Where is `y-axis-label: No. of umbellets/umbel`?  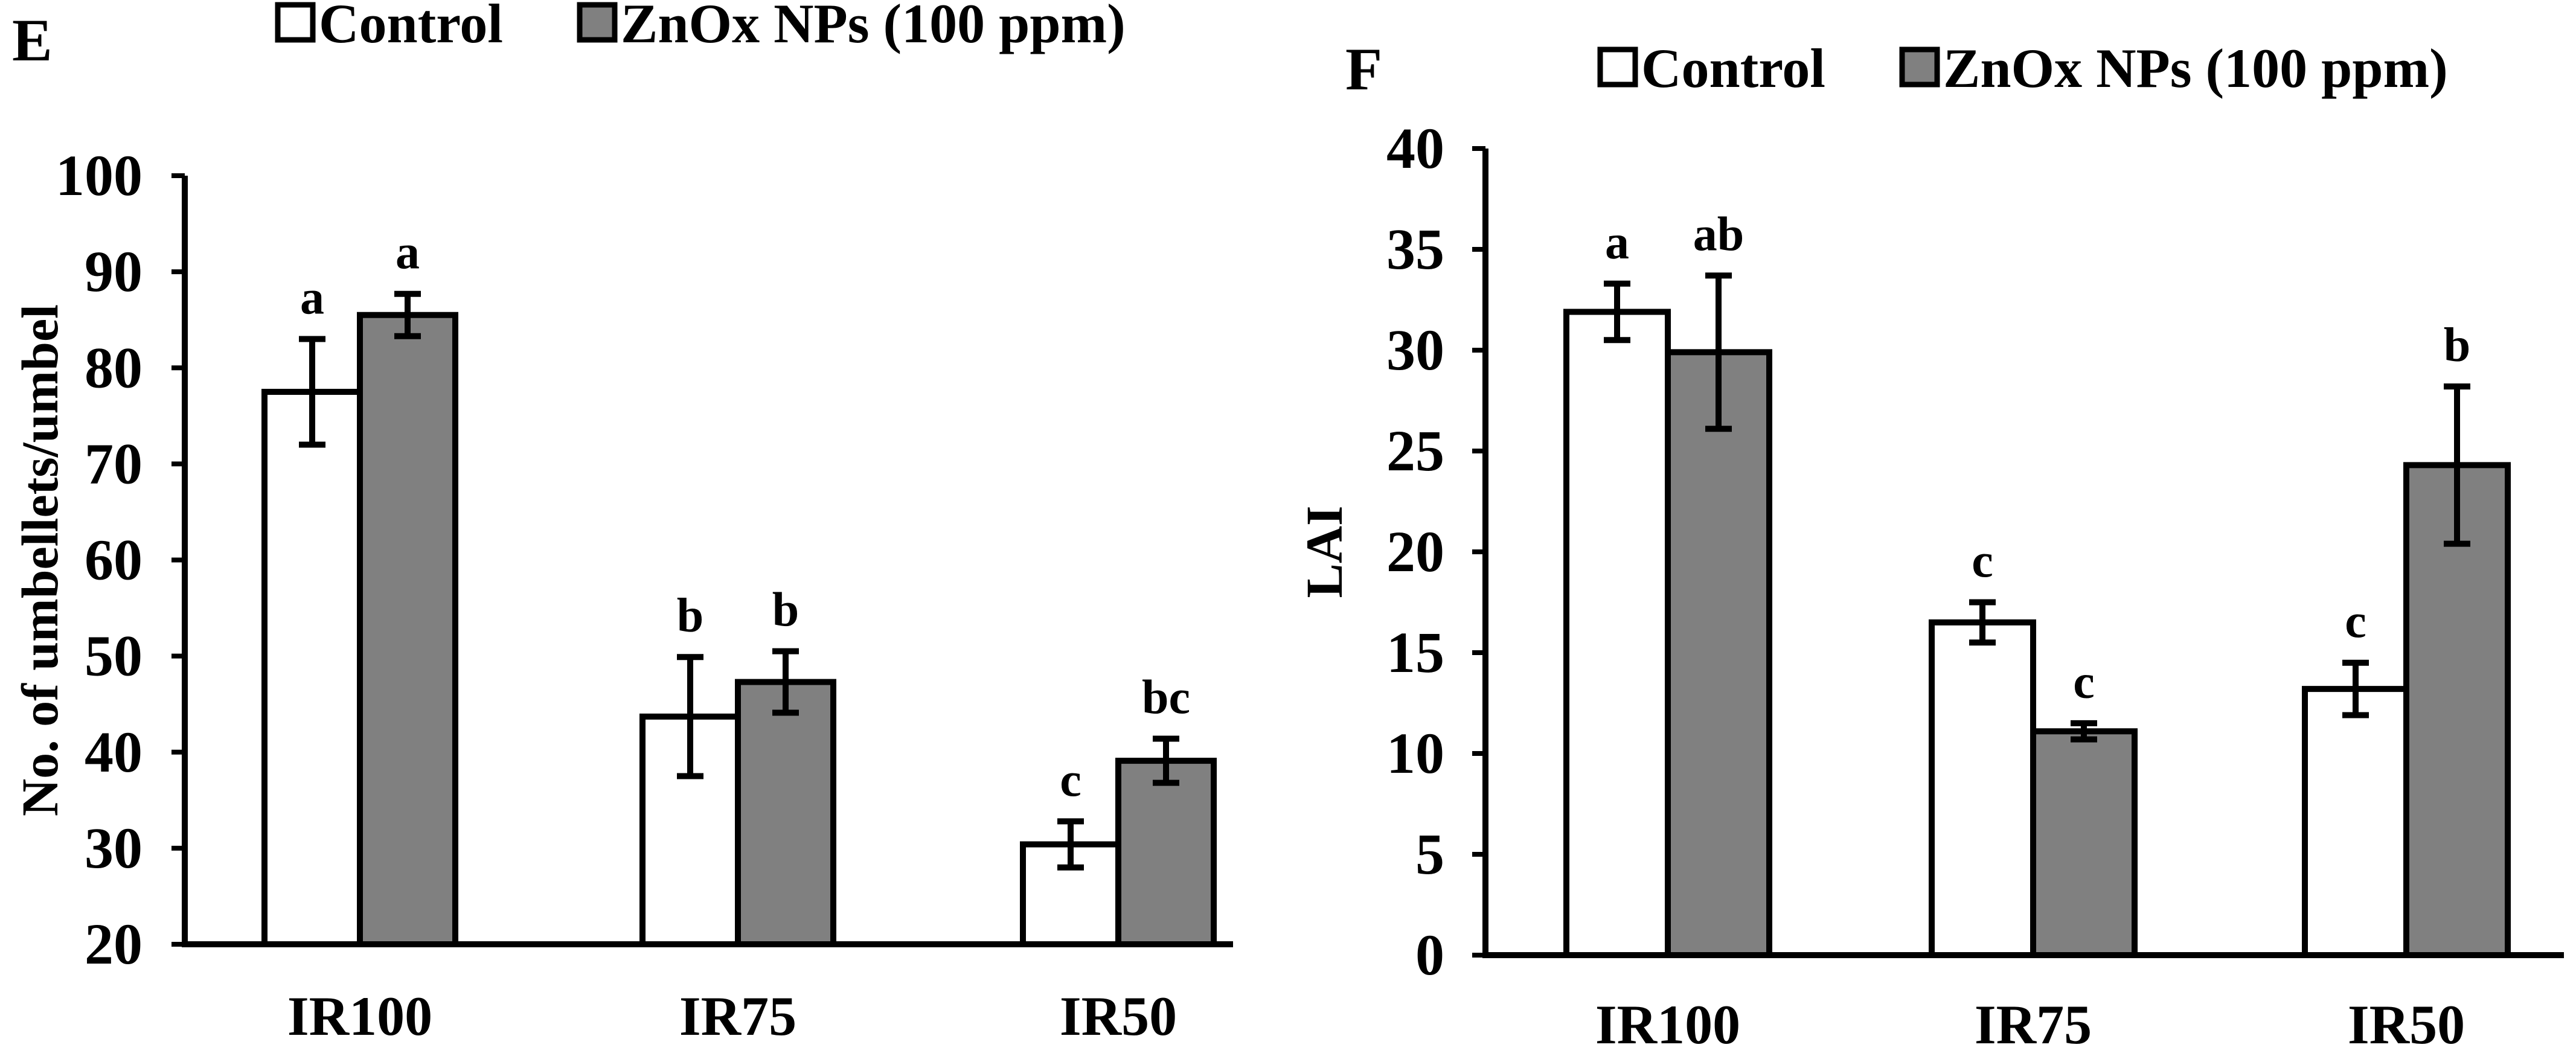 y-axis-label: No. of umbellets/umbel is located at coordinates (40, 560).